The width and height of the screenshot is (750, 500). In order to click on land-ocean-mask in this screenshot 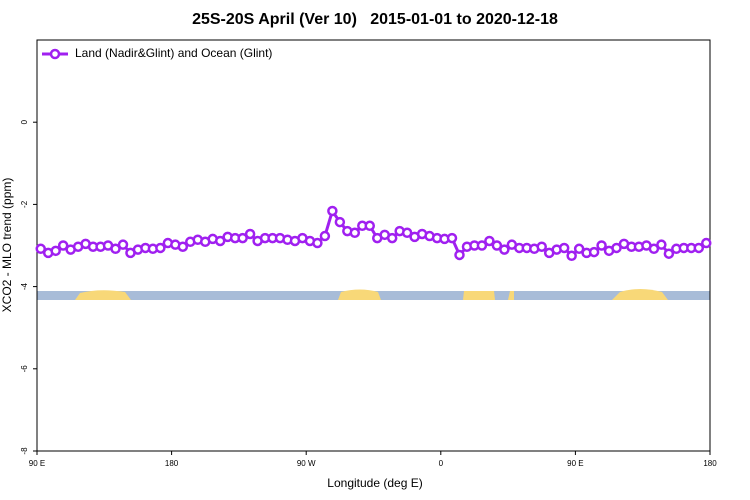, I will do `click(373, 294)`.